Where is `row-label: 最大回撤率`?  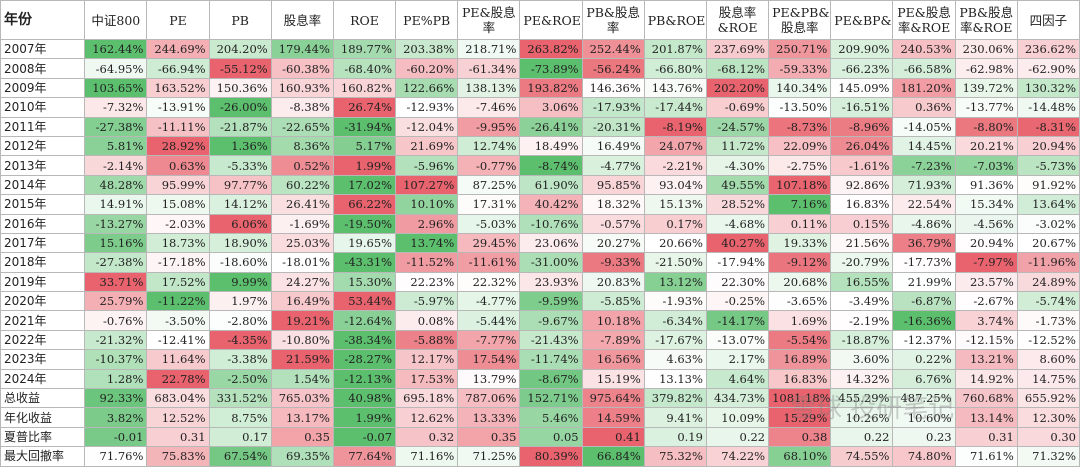 row-label: 最大回撤率 is located at coordinates (43, 456).